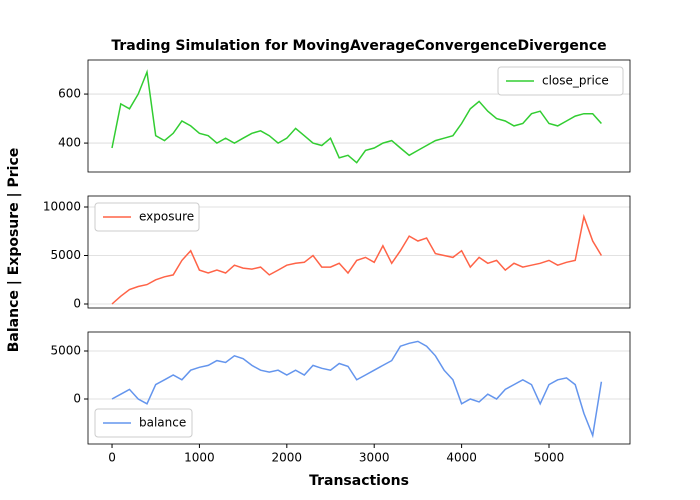  Describe the element at coordinates (461, 458) in the screenshot. I see `x-tick-label: 4000` at that location.